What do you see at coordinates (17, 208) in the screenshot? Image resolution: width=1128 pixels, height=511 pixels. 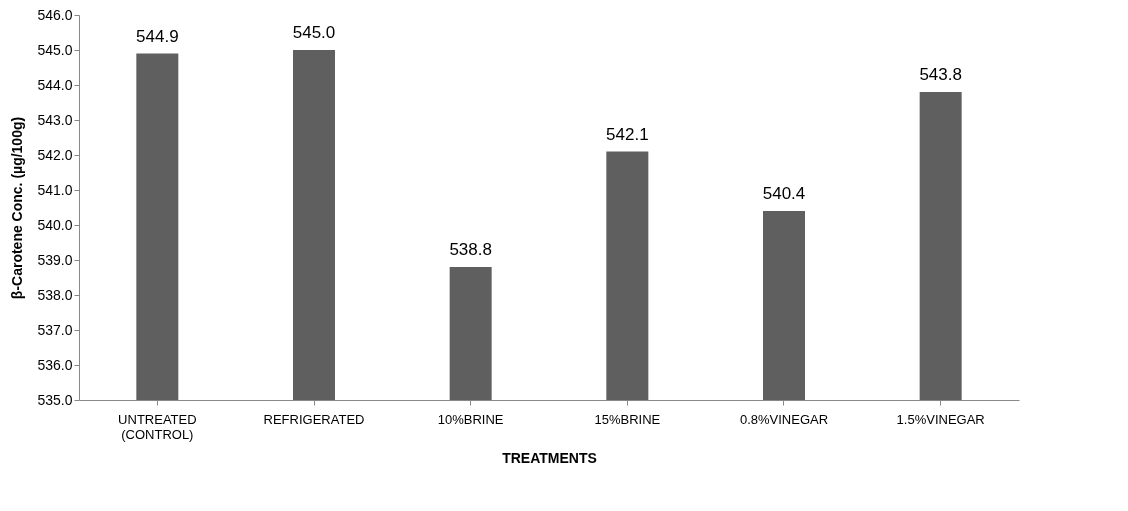 I see `y-axis-title: β-Carotene Conc. (µg/100g)` at bounding box center [17, 208].